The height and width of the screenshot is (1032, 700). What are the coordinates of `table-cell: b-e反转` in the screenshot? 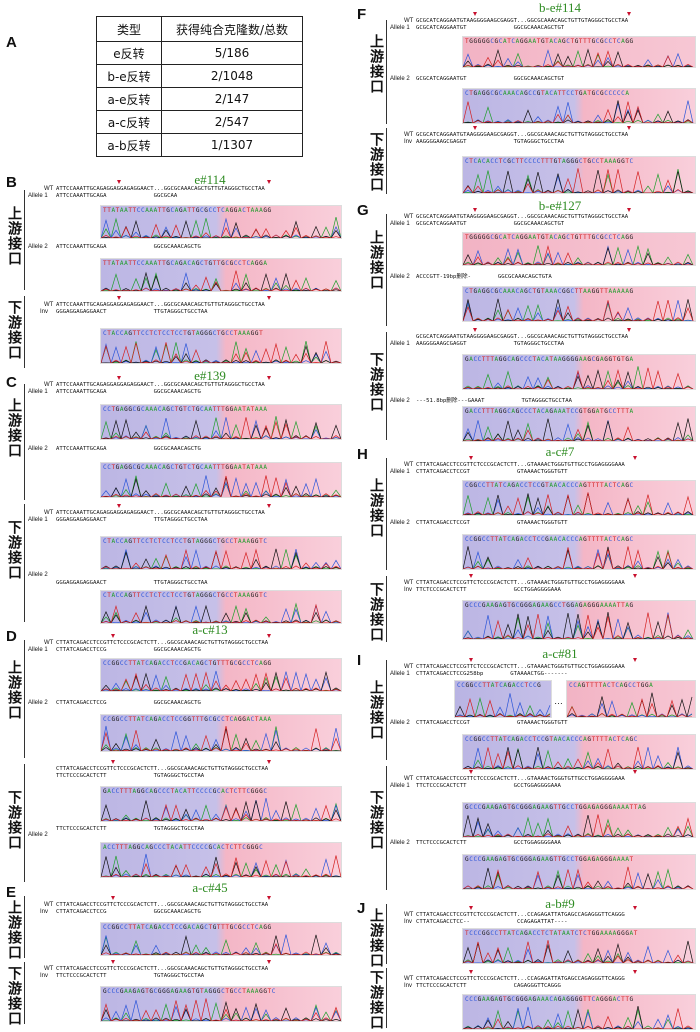 It's located at (129, 76).